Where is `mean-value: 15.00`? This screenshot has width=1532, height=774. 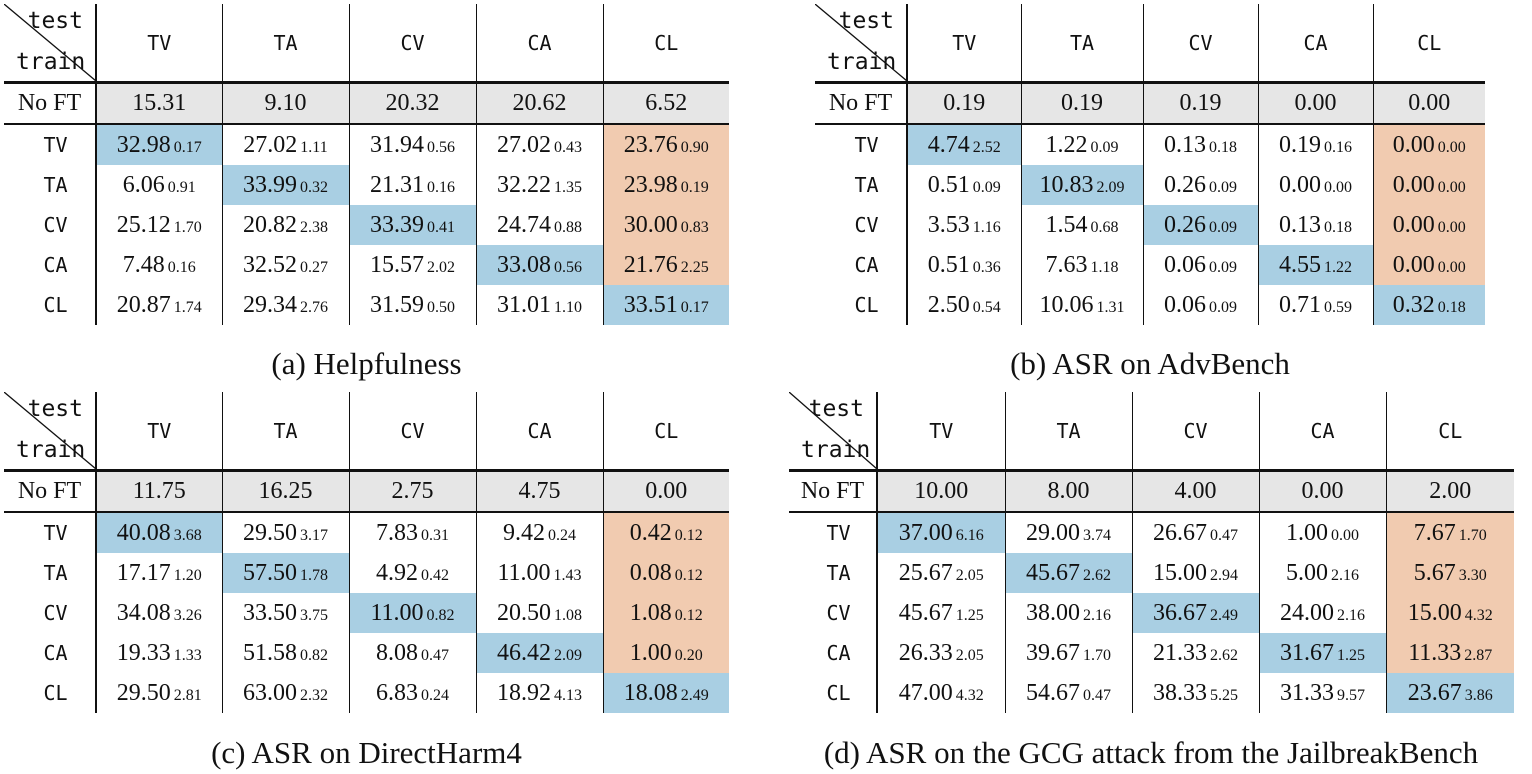 mean-value: 15.00 is located at coordinates (1434, 612).